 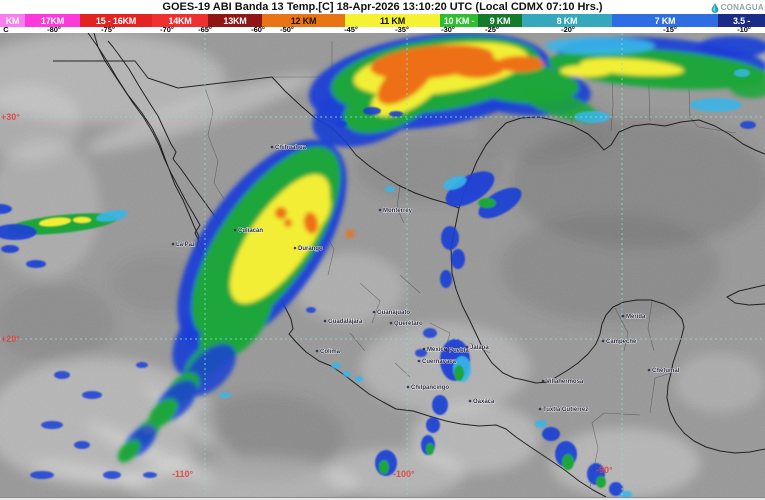 I want to click on scale-segment: 11 KM, so click(x=392, y=20).